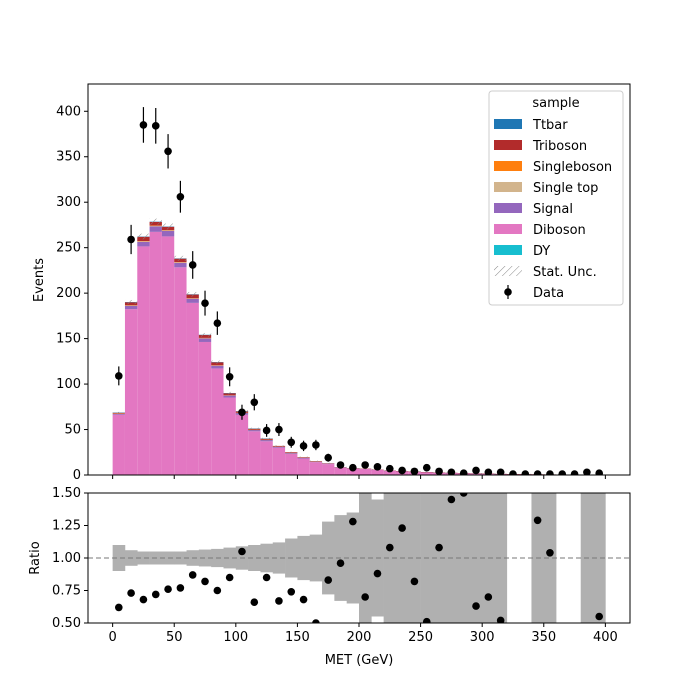  Describe the element at coordinates (68, 157) in the screenshot. I see `y-tick-label: 350` at that location.